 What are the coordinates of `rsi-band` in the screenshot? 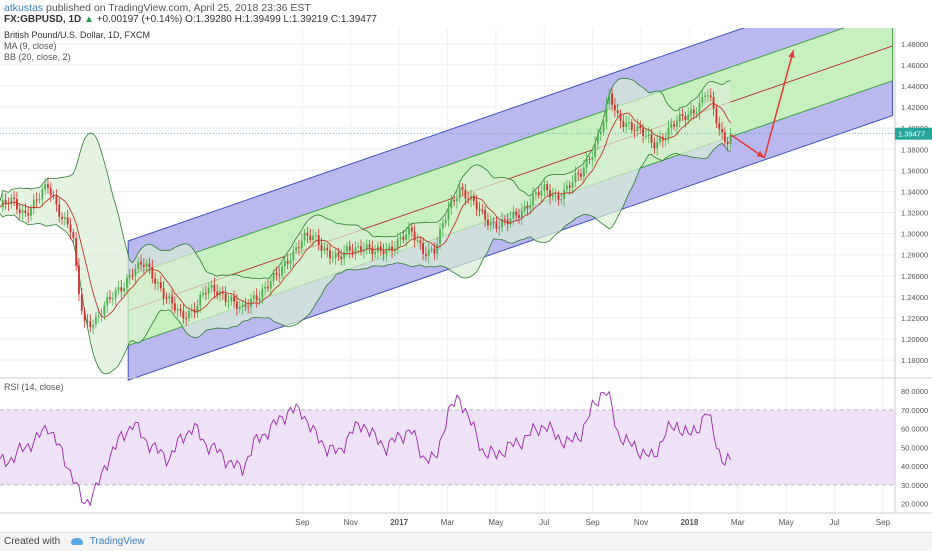 It's located at (447, 447).